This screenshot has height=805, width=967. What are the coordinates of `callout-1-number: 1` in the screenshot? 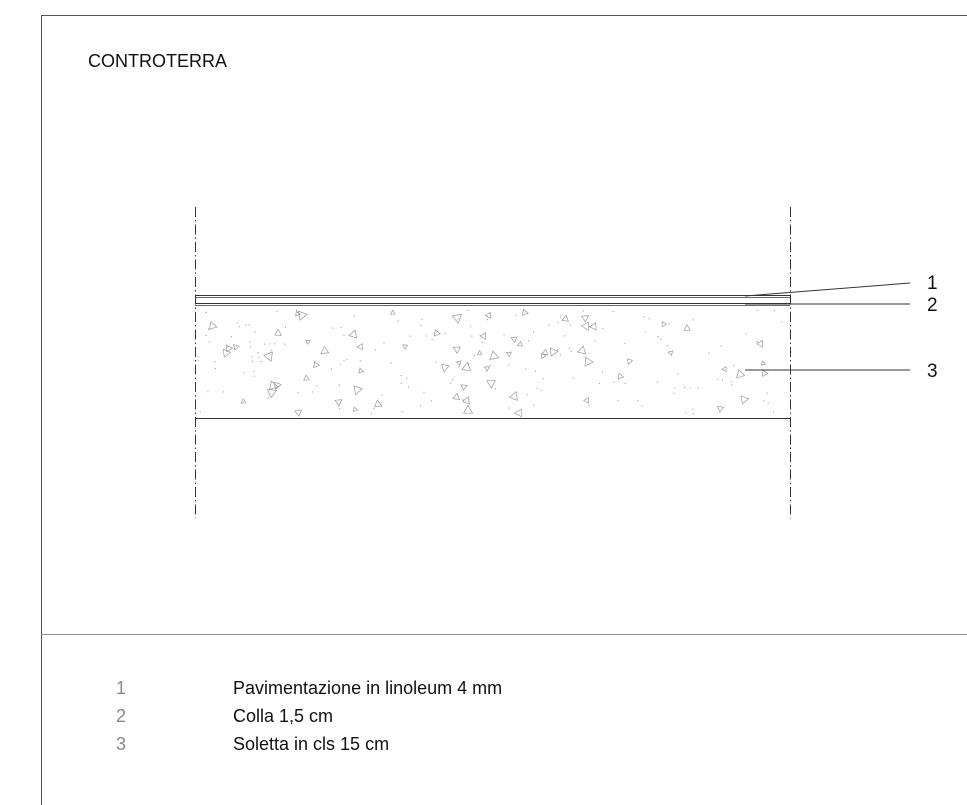 It's located at (932, 283).